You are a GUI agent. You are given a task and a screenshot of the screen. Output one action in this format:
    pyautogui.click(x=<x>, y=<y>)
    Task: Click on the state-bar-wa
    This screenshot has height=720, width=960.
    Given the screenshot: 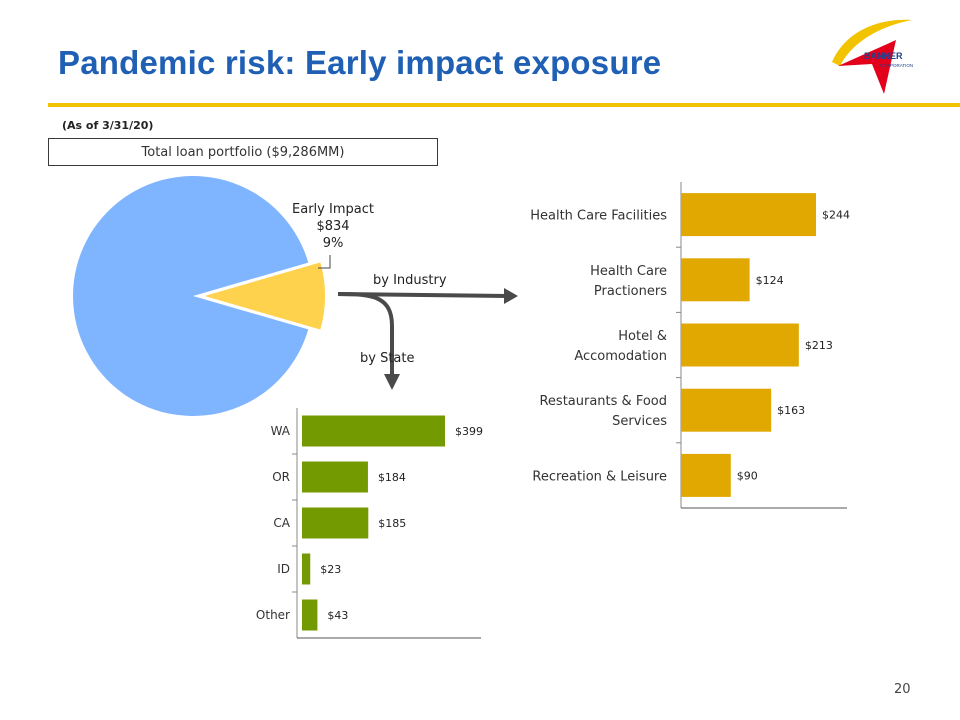 What is the action you would take?
    pyautogui.click(x=373, y=431)
    